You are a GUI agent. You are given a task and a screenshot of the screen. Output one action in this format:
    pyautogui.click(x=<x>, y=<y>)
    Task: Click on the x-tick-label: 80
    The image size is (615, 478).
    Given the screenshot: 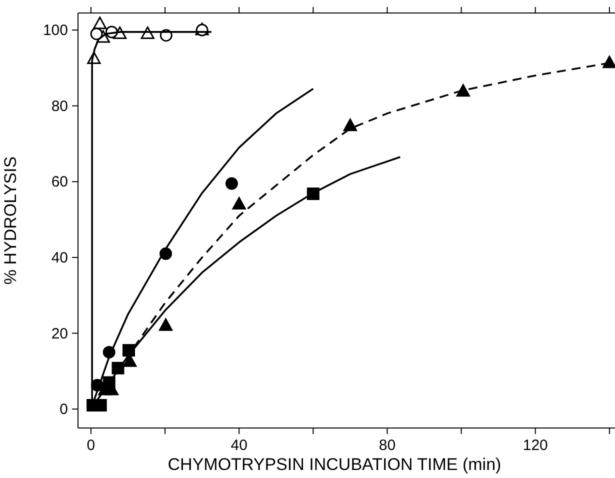 What is the action you would take?
    pyautogui.click(x=387, y=445)
    